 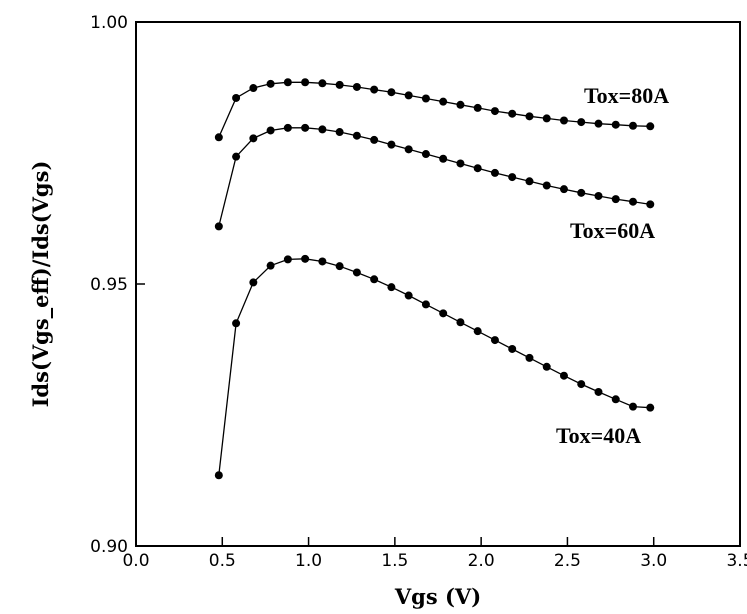 I want to click on x-axis-title: Vgs (V), so click(x=437, y=596).